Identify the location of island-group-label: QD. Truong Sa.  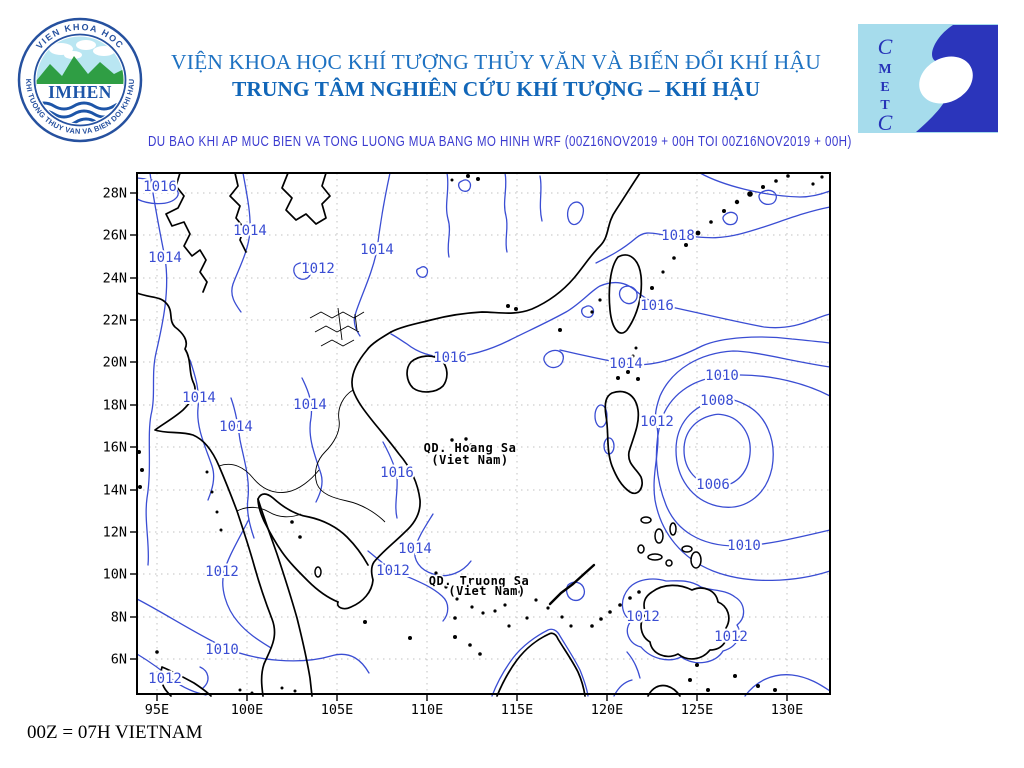
(479, 581).